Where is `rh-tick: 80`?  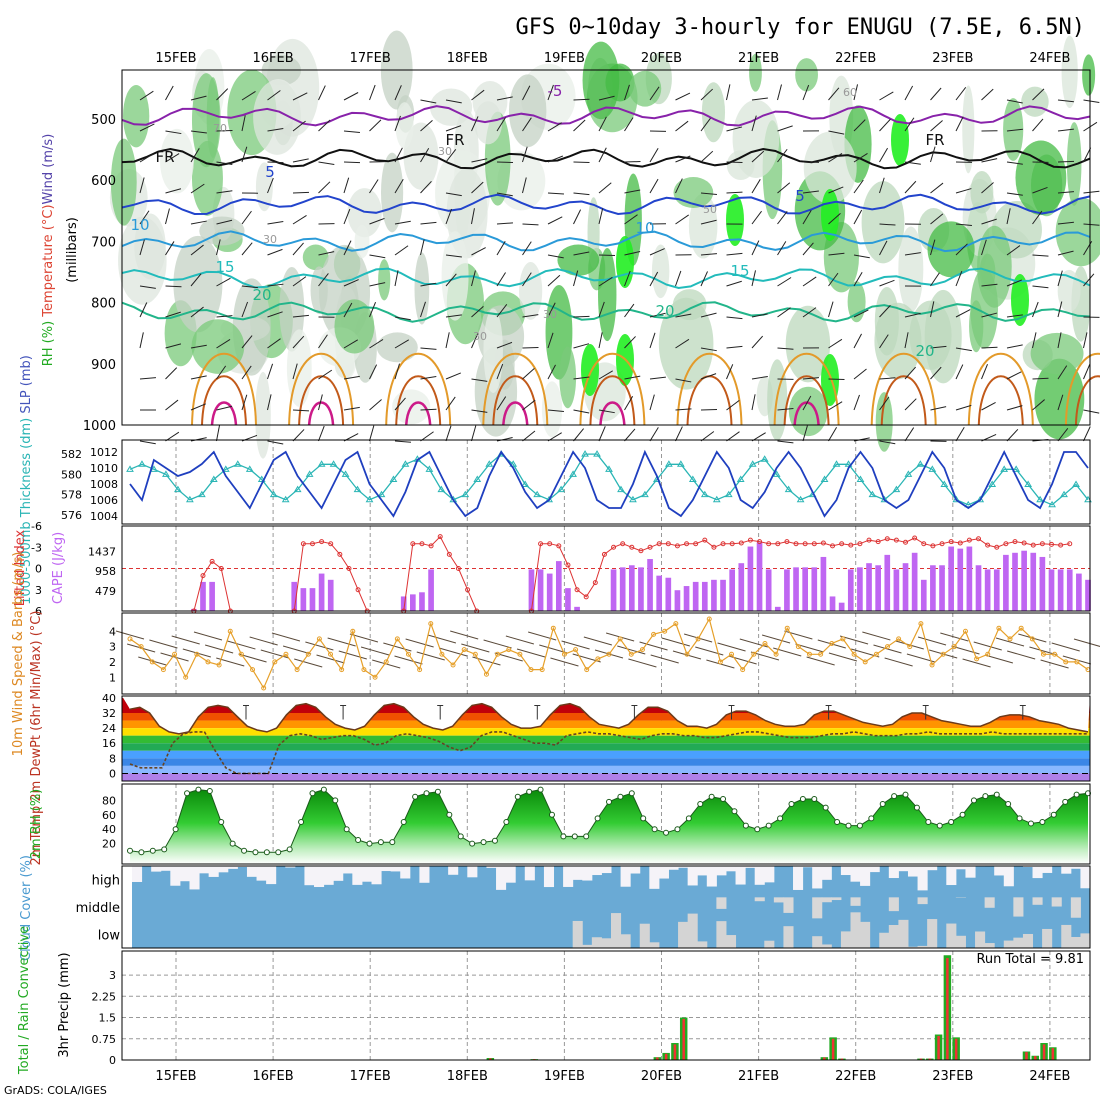 rh-tick: 80 is located at coordinates (109, 800).